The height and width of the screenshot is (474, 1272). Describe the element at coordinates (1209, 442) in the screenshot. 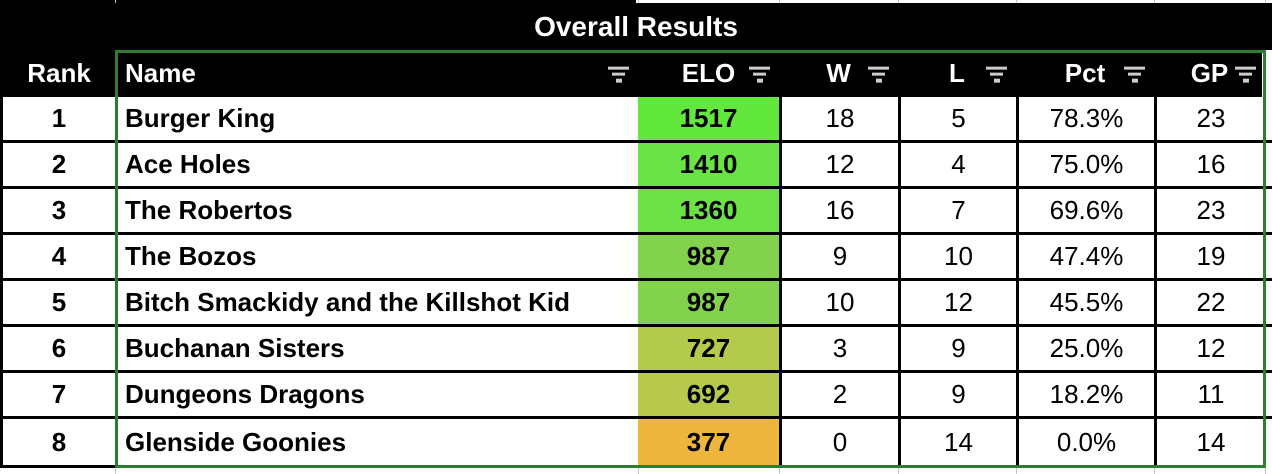

I see `gp-cell: 14` at that location.